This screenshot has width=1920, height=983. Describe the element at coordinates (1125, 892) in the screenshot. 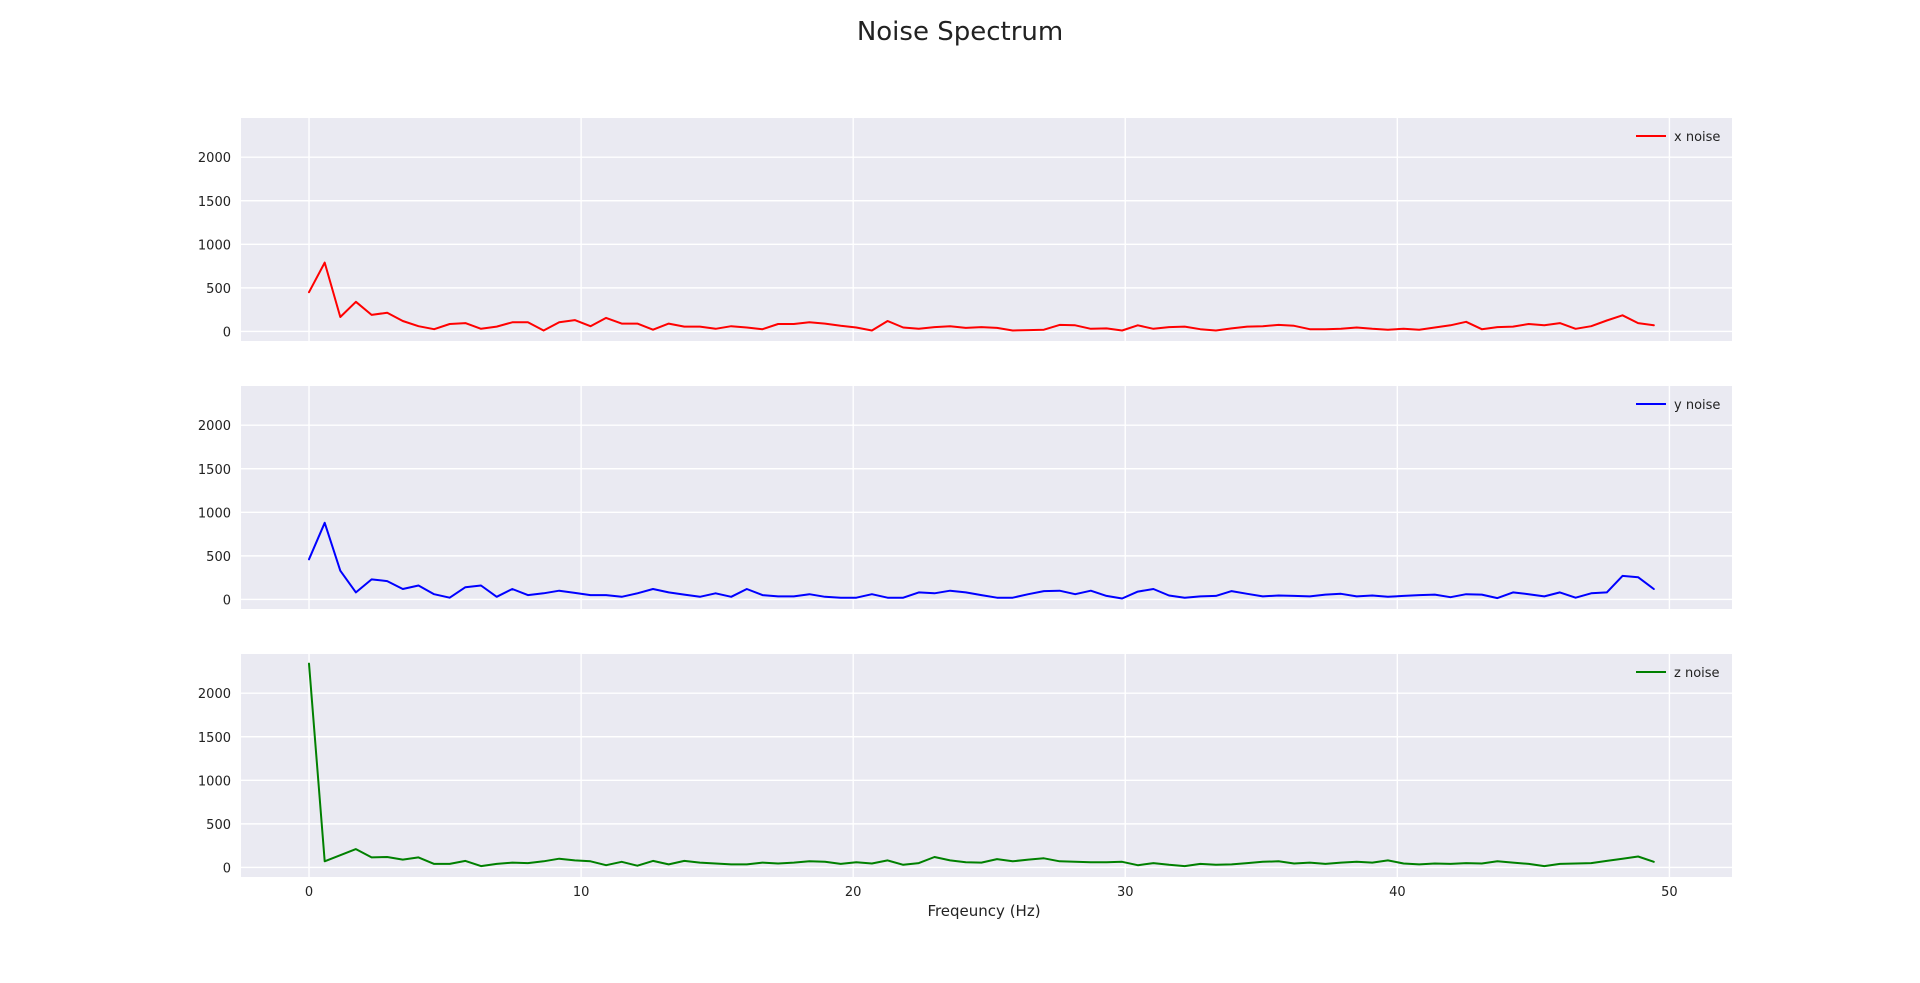

I see `x-tick-label: 30` at that location.